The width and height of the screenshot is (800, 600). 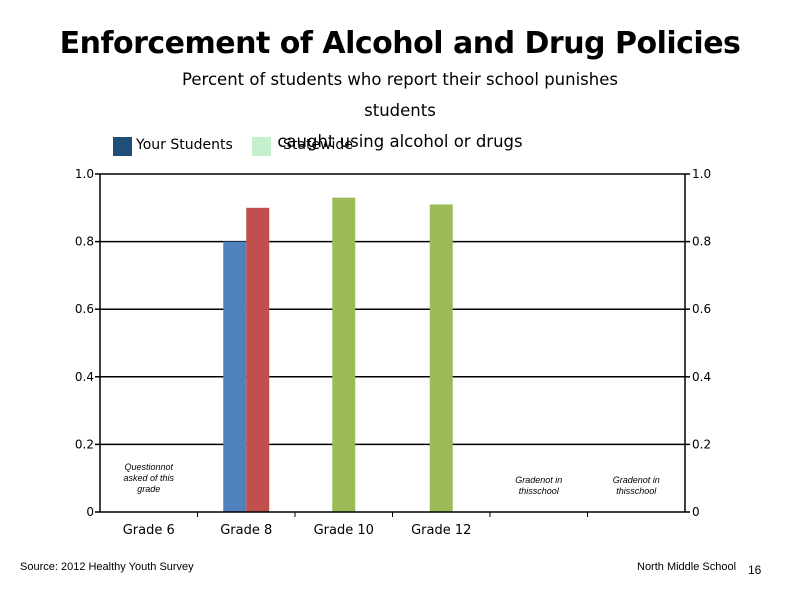 What do you see at coordinates (701, 309) in the screenshot?
I see `y-tick-label-right: 0.6` at bounding box center [701, 309].